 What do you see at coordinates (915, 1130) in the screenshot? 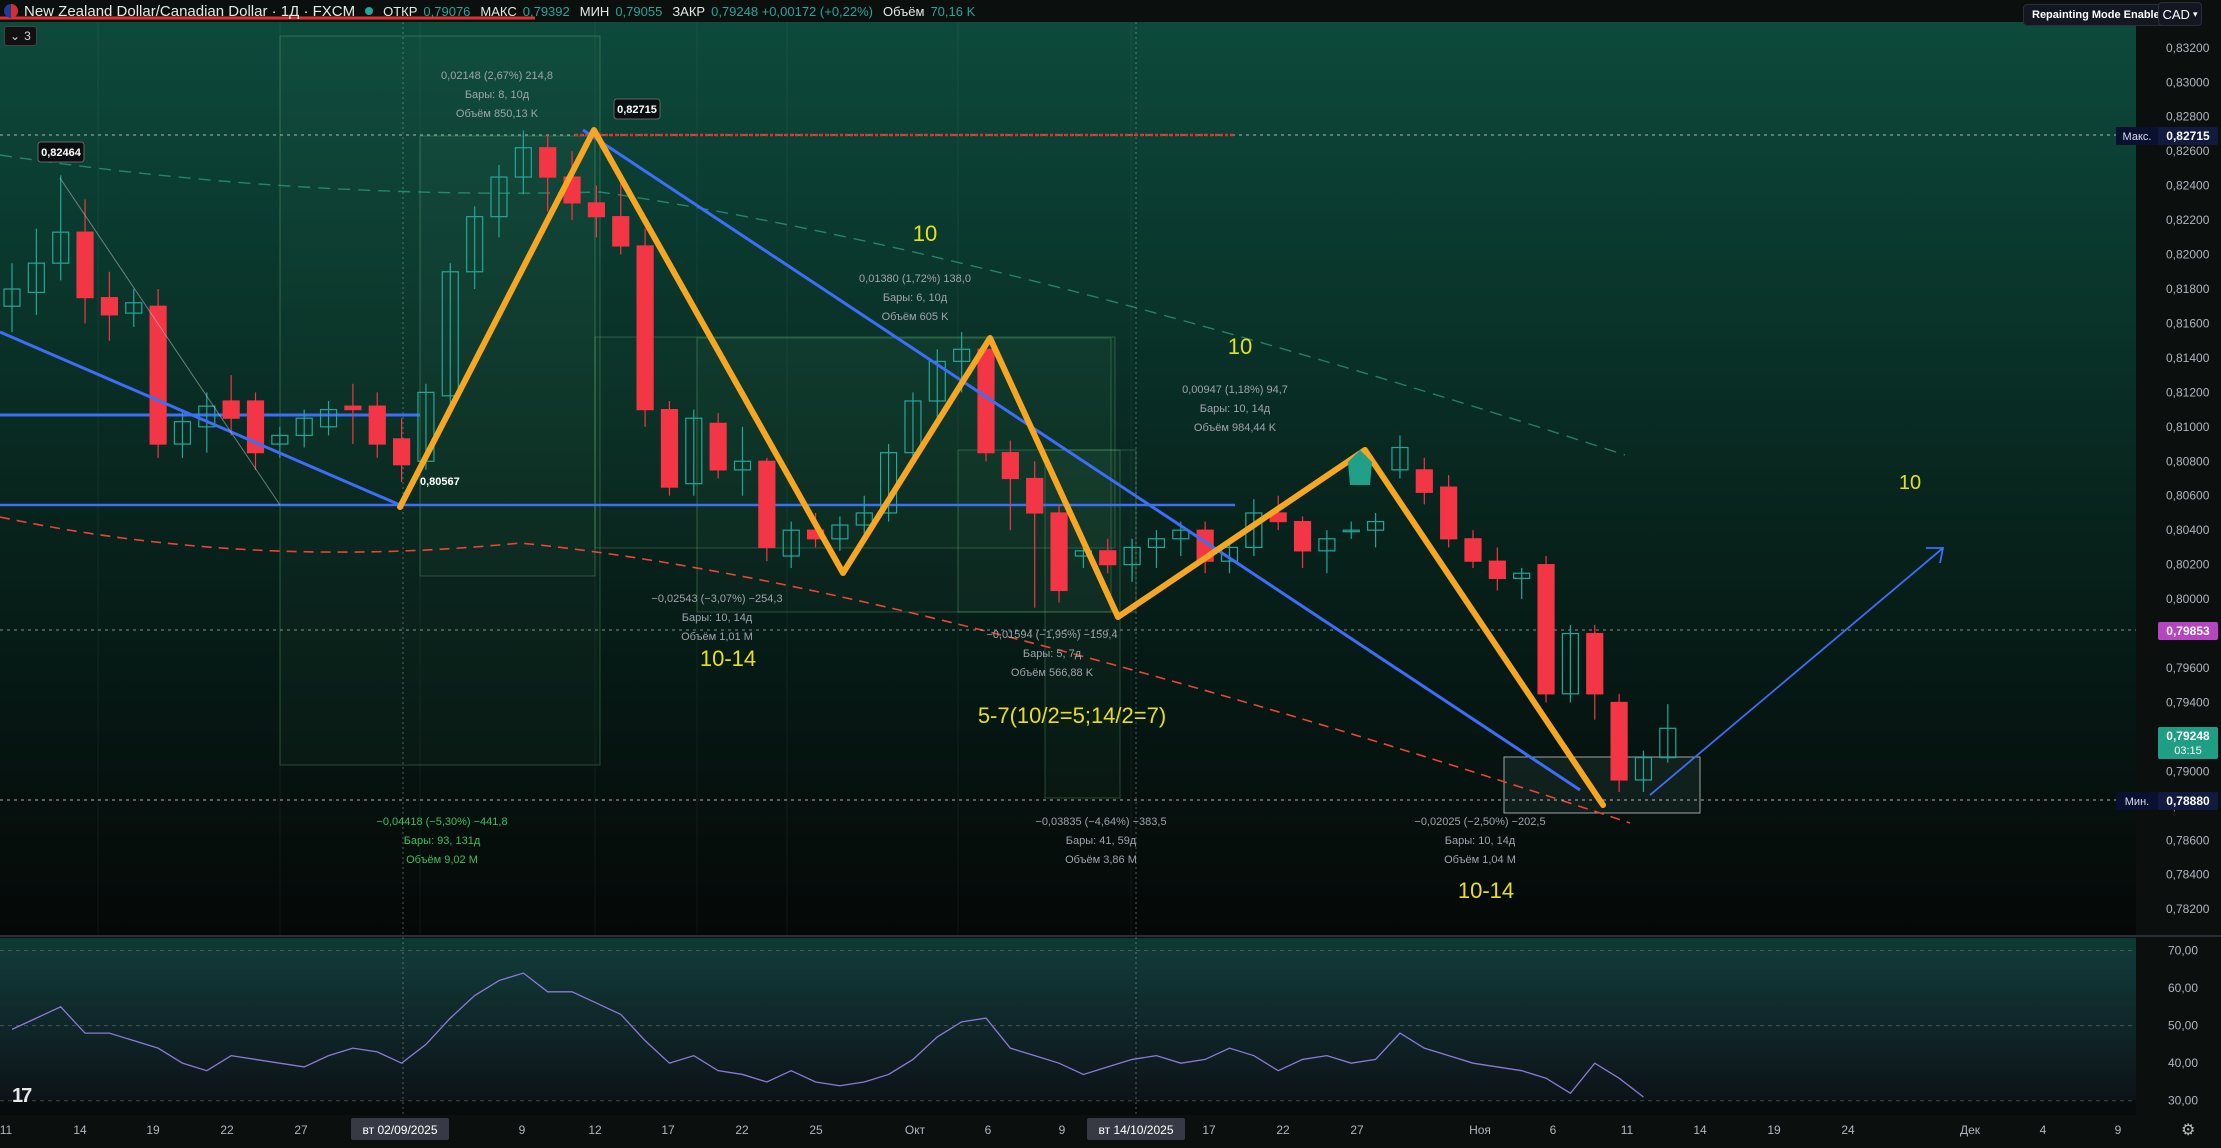
I see `time-tick: Окт` at bounding box center [915, 1130].